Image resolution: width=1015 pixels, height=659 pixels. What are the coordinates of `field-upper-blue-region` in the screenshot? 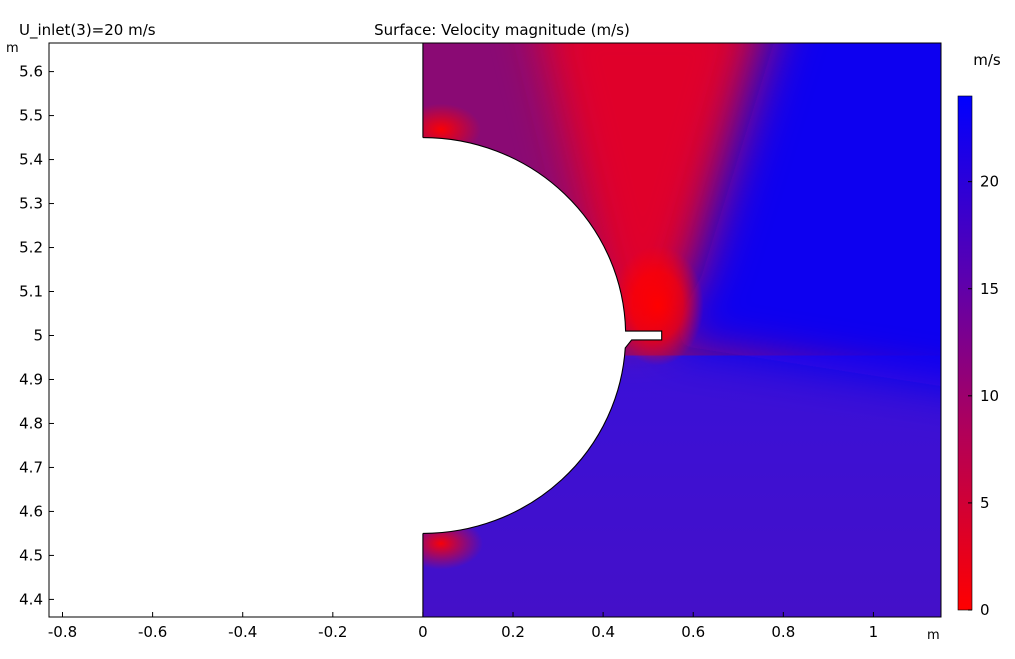 It's located at (803, 219).